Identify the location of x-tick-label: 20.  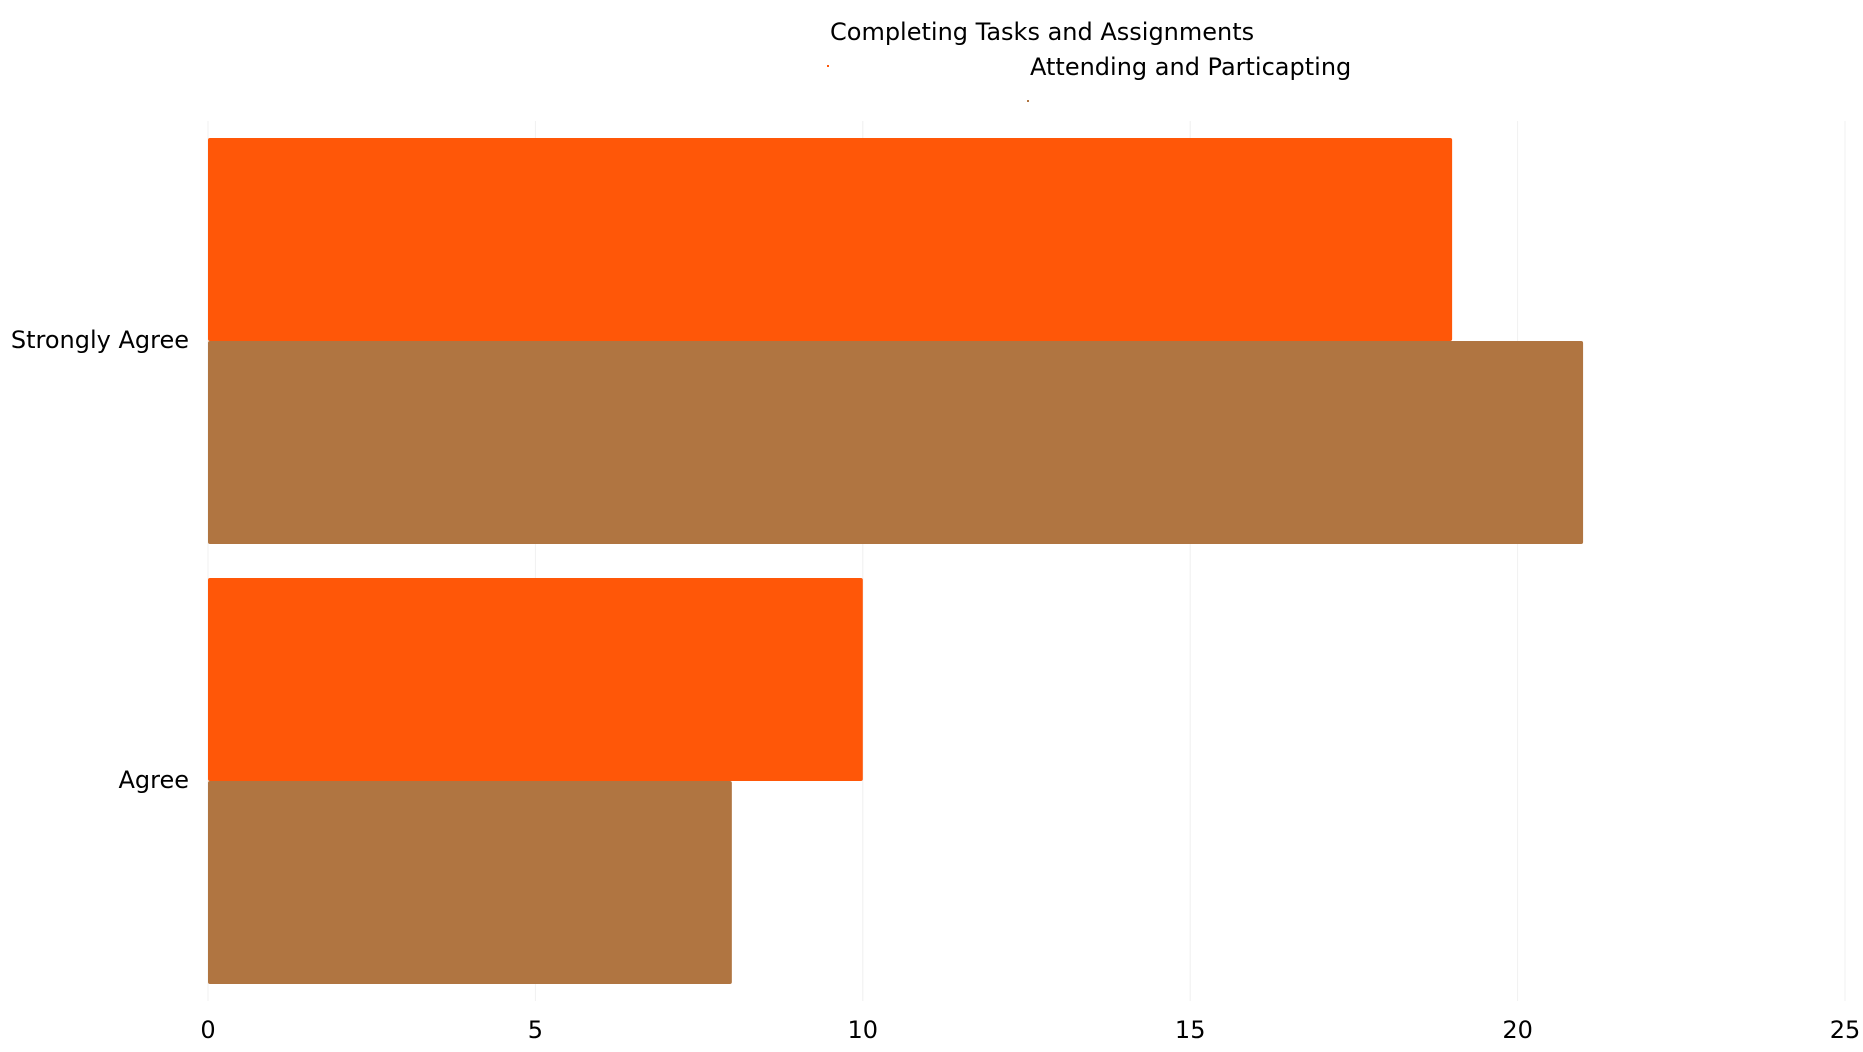
(1517, 1030).